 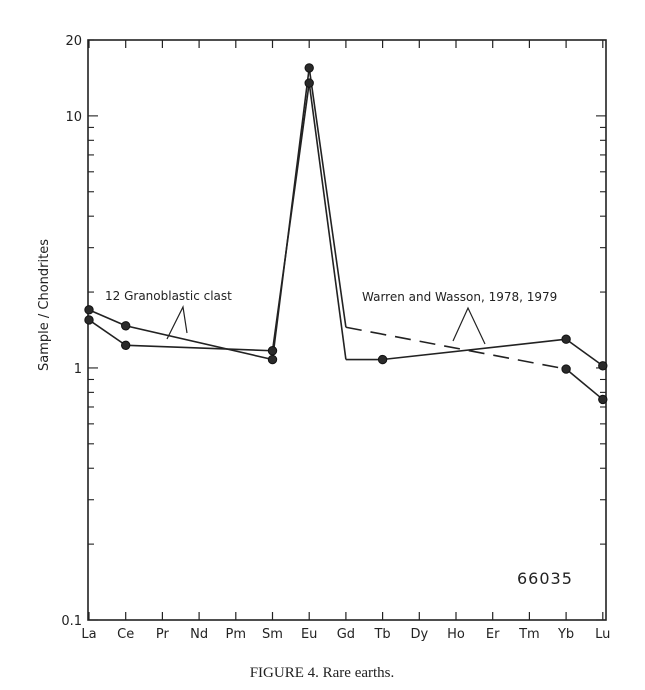 I want to click on series-1-marker-Sm, so click(x=272, y=359).